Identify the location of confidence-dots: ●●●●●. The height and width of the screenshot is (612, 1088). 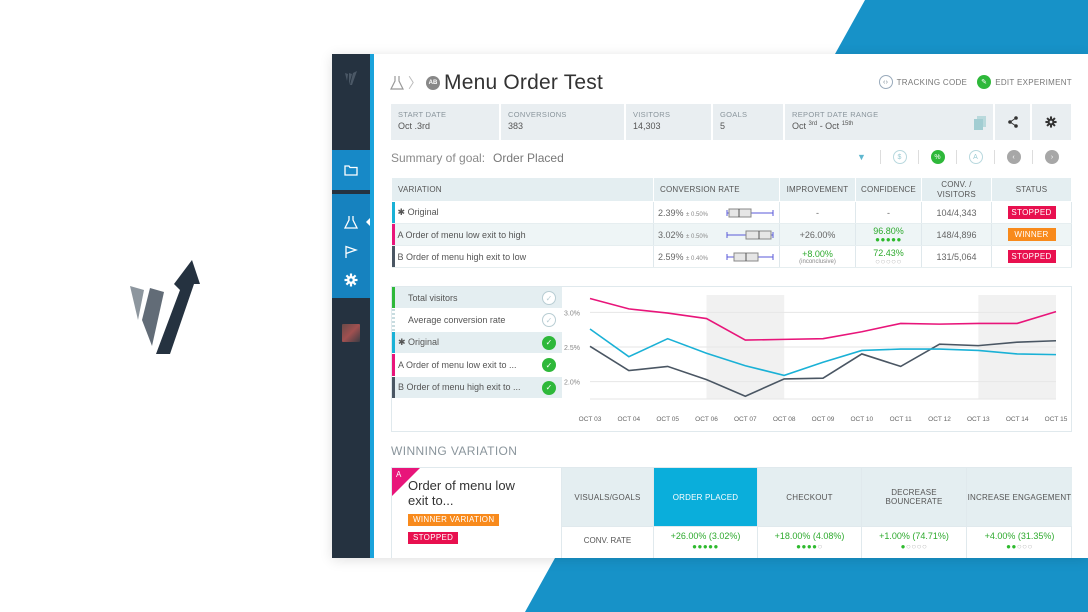
(888, 239).